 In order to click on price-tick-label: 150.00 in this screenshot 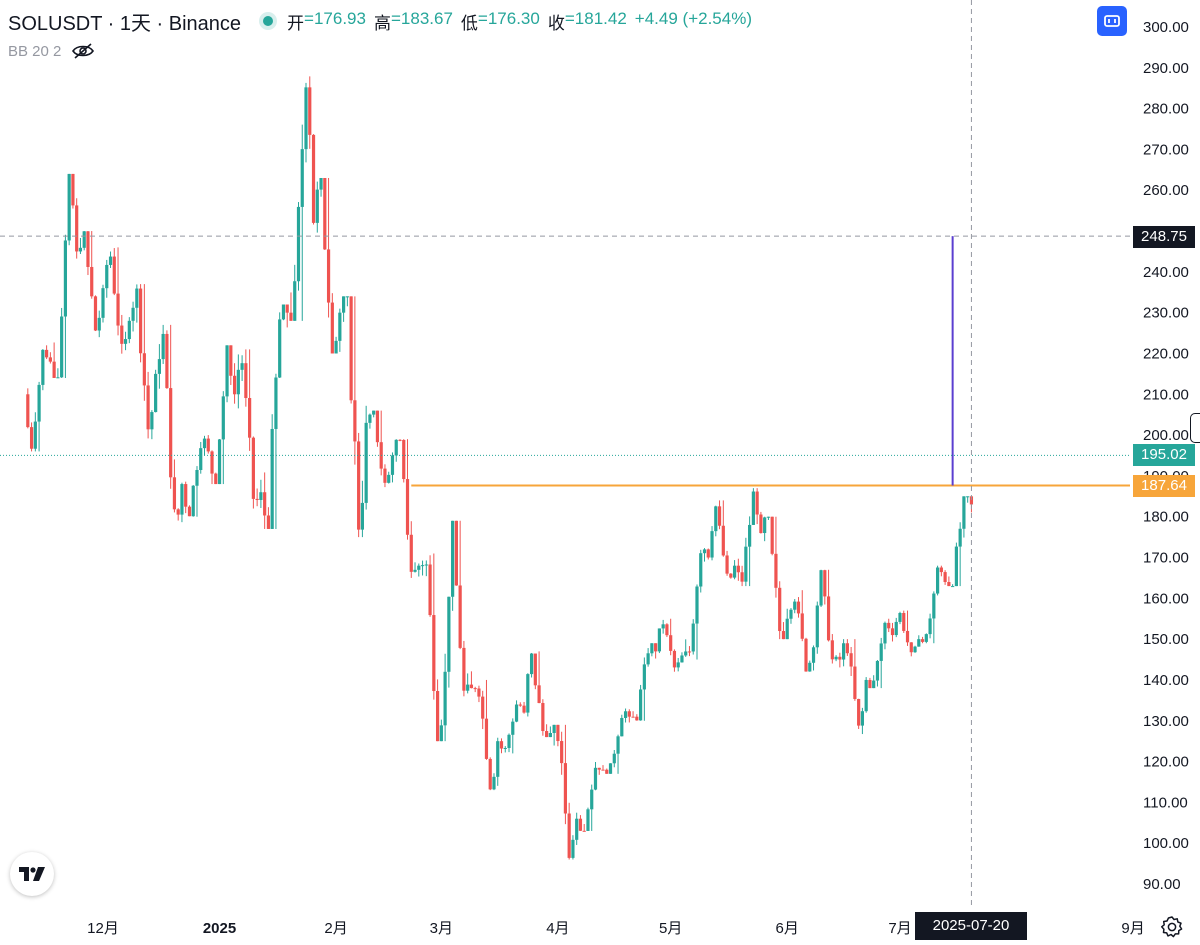, I will do `click(1166, 639)`.